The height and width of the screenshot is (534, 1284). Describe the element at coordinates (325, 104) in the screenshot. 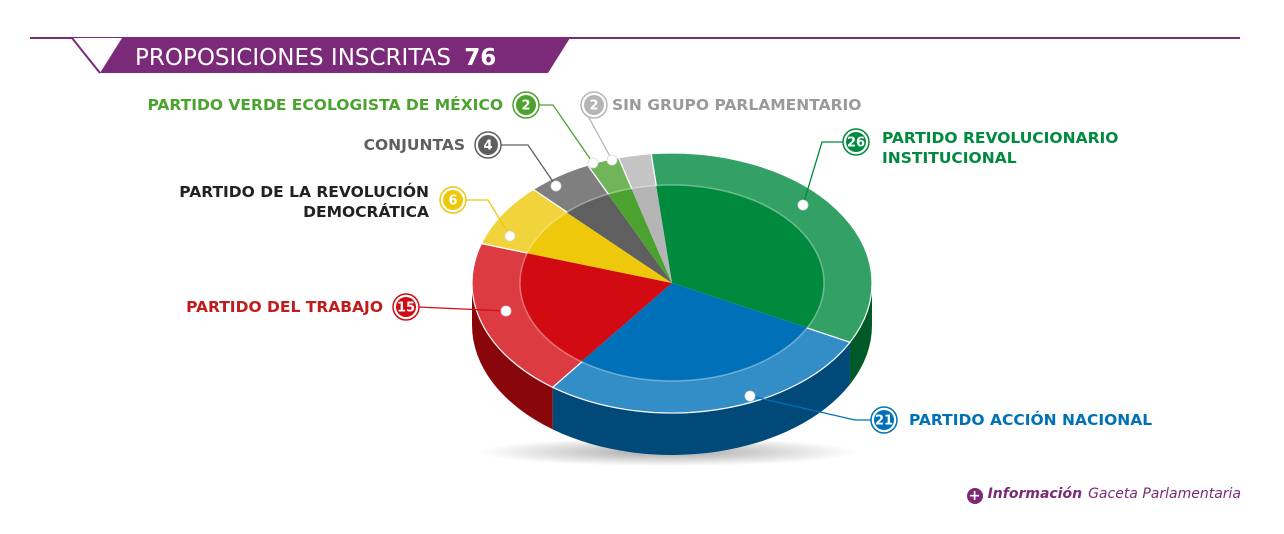

I see `slice-label-partido-verde-ecologista-de-mexico: PARTIDO VERDE ECOLOGISTA DE MÉXICO` at that location.